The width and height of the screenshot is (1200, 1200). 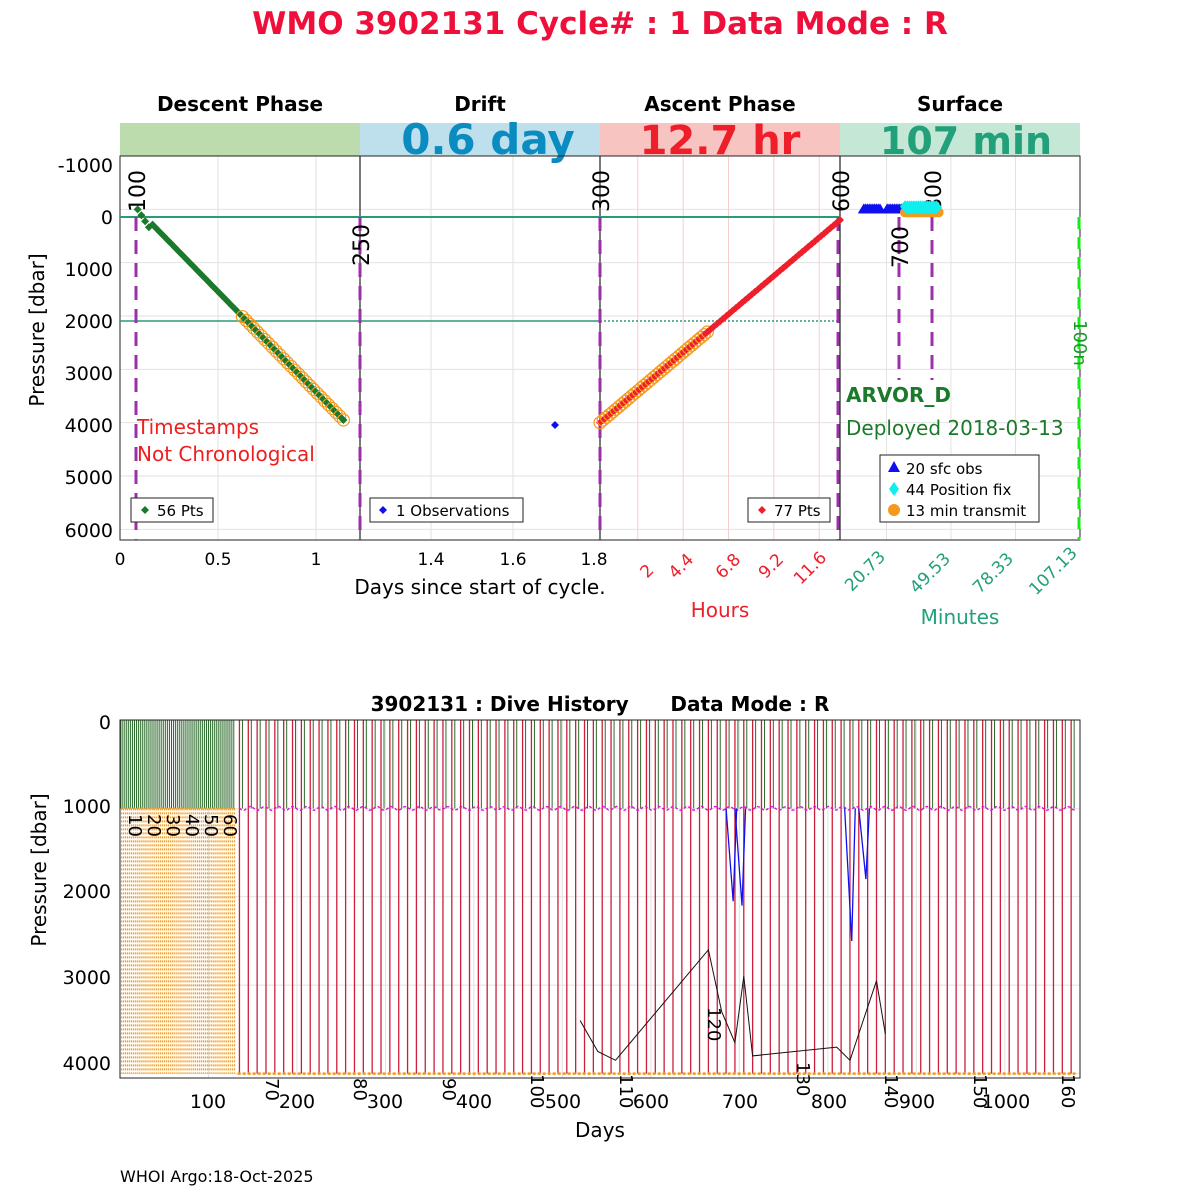 I want to click on descent-legend: 56 Pts, so click(x=172, y=510).